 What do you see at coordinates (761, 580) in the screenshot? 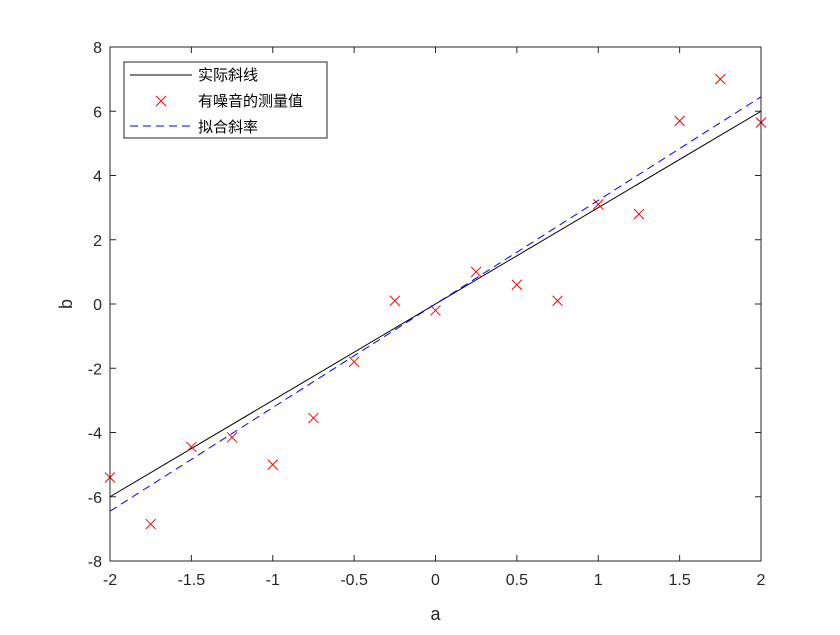
I see `x-tick-label: 2` at bounding box center [761, 580].